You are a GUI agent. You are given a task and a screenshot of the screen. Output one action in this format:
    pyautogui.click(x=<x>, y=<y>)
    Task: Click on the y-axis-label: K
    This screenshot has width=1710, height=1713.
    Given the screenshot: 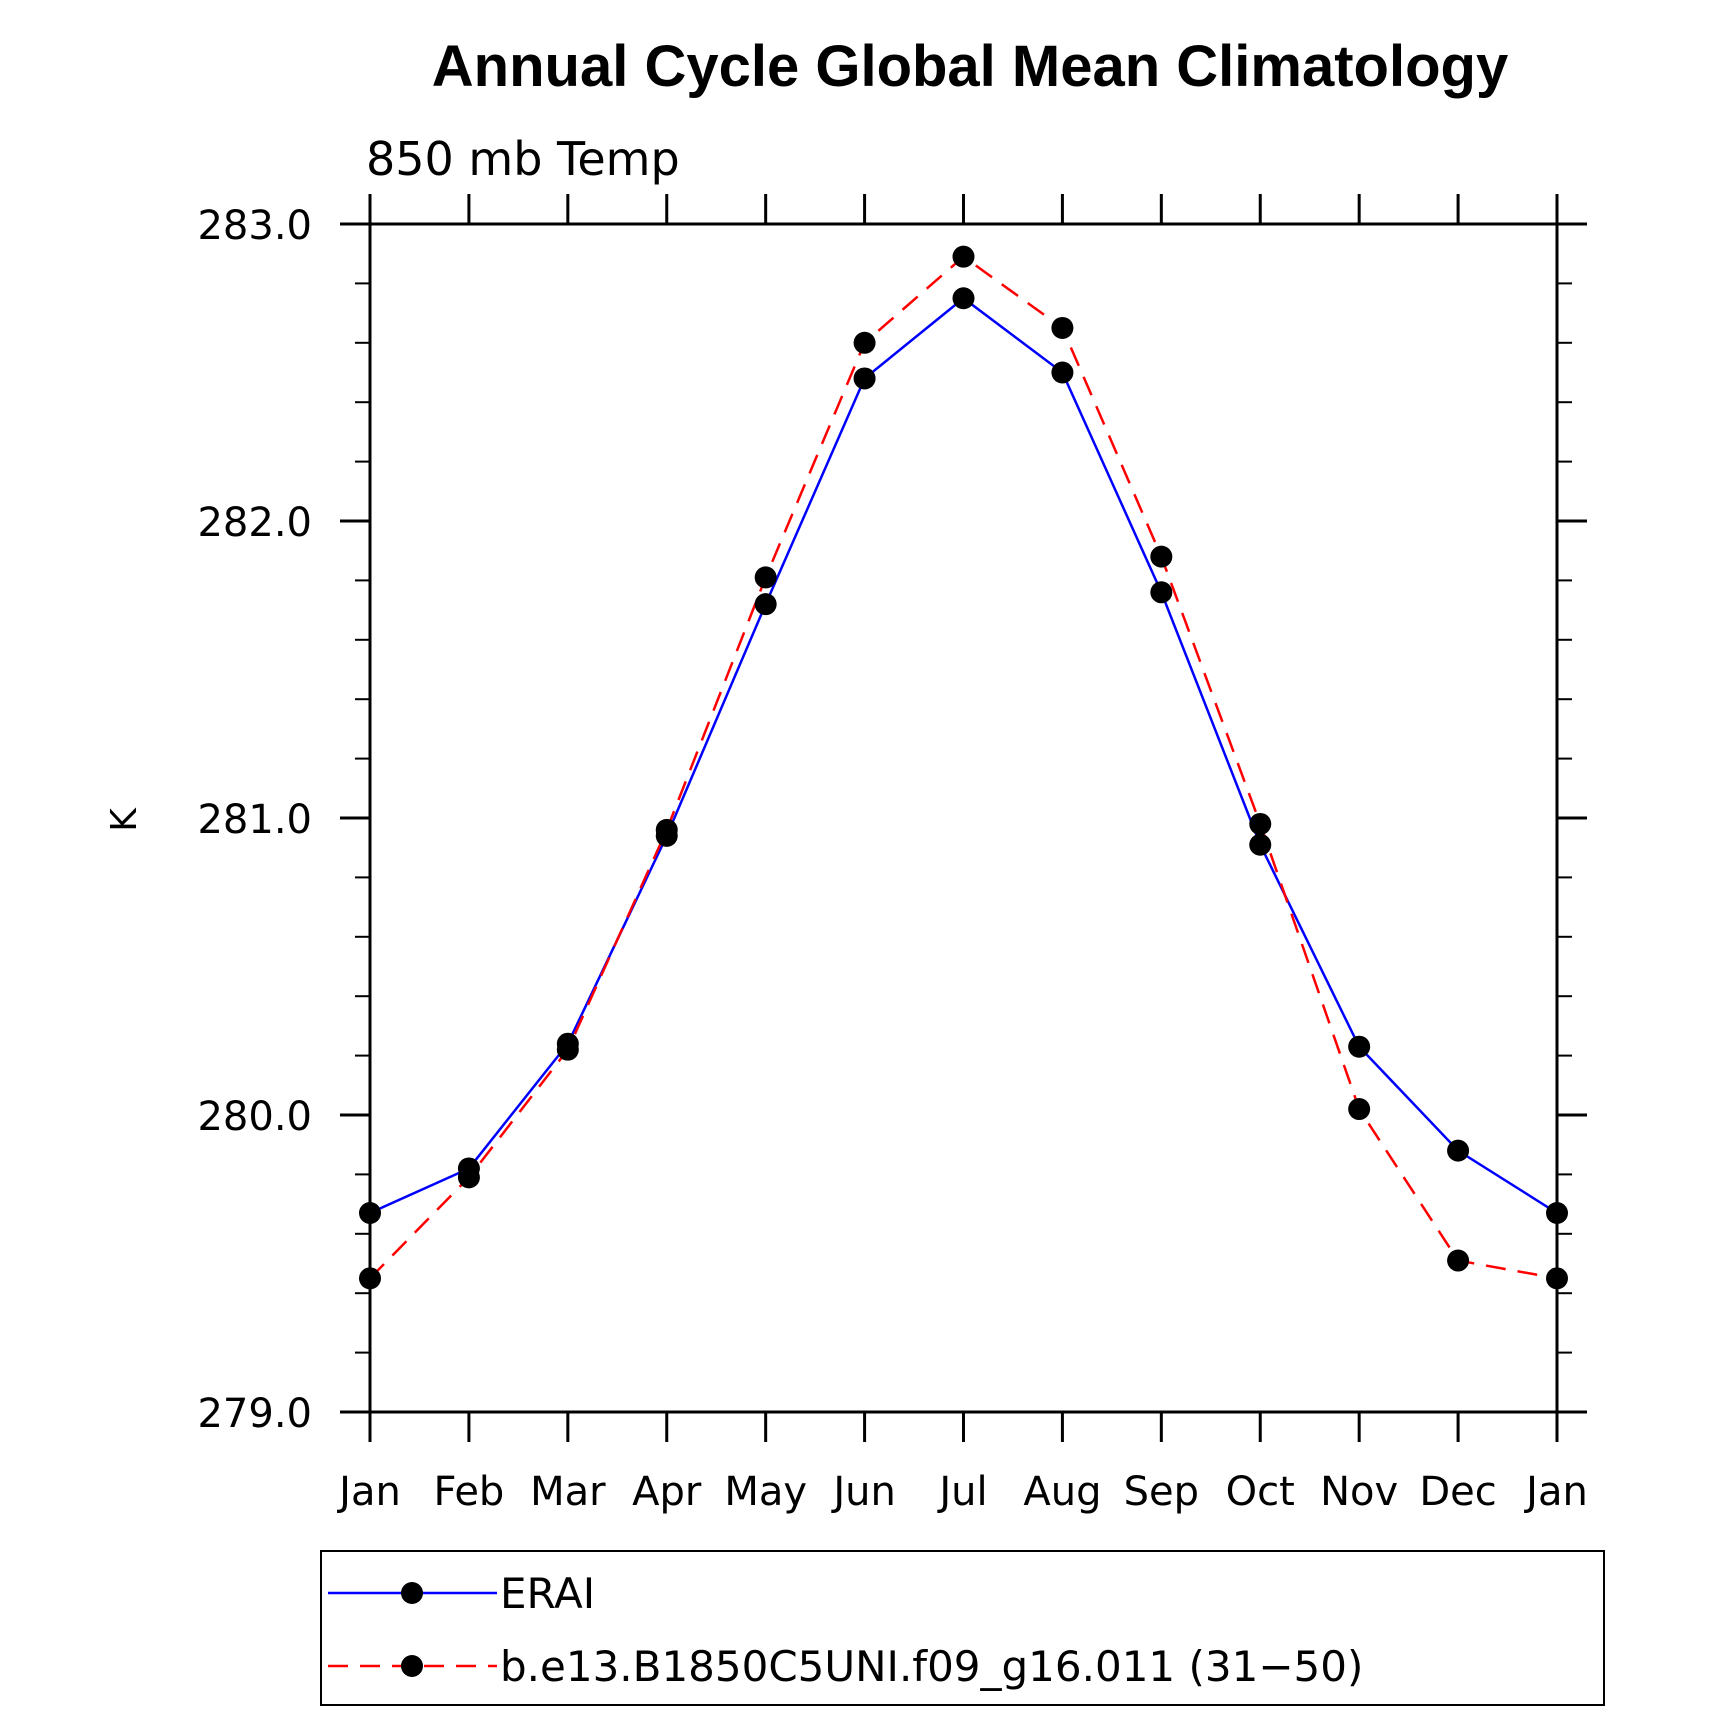 What is the action you would take?
    pyautogui.click(x=124, y=819)
    